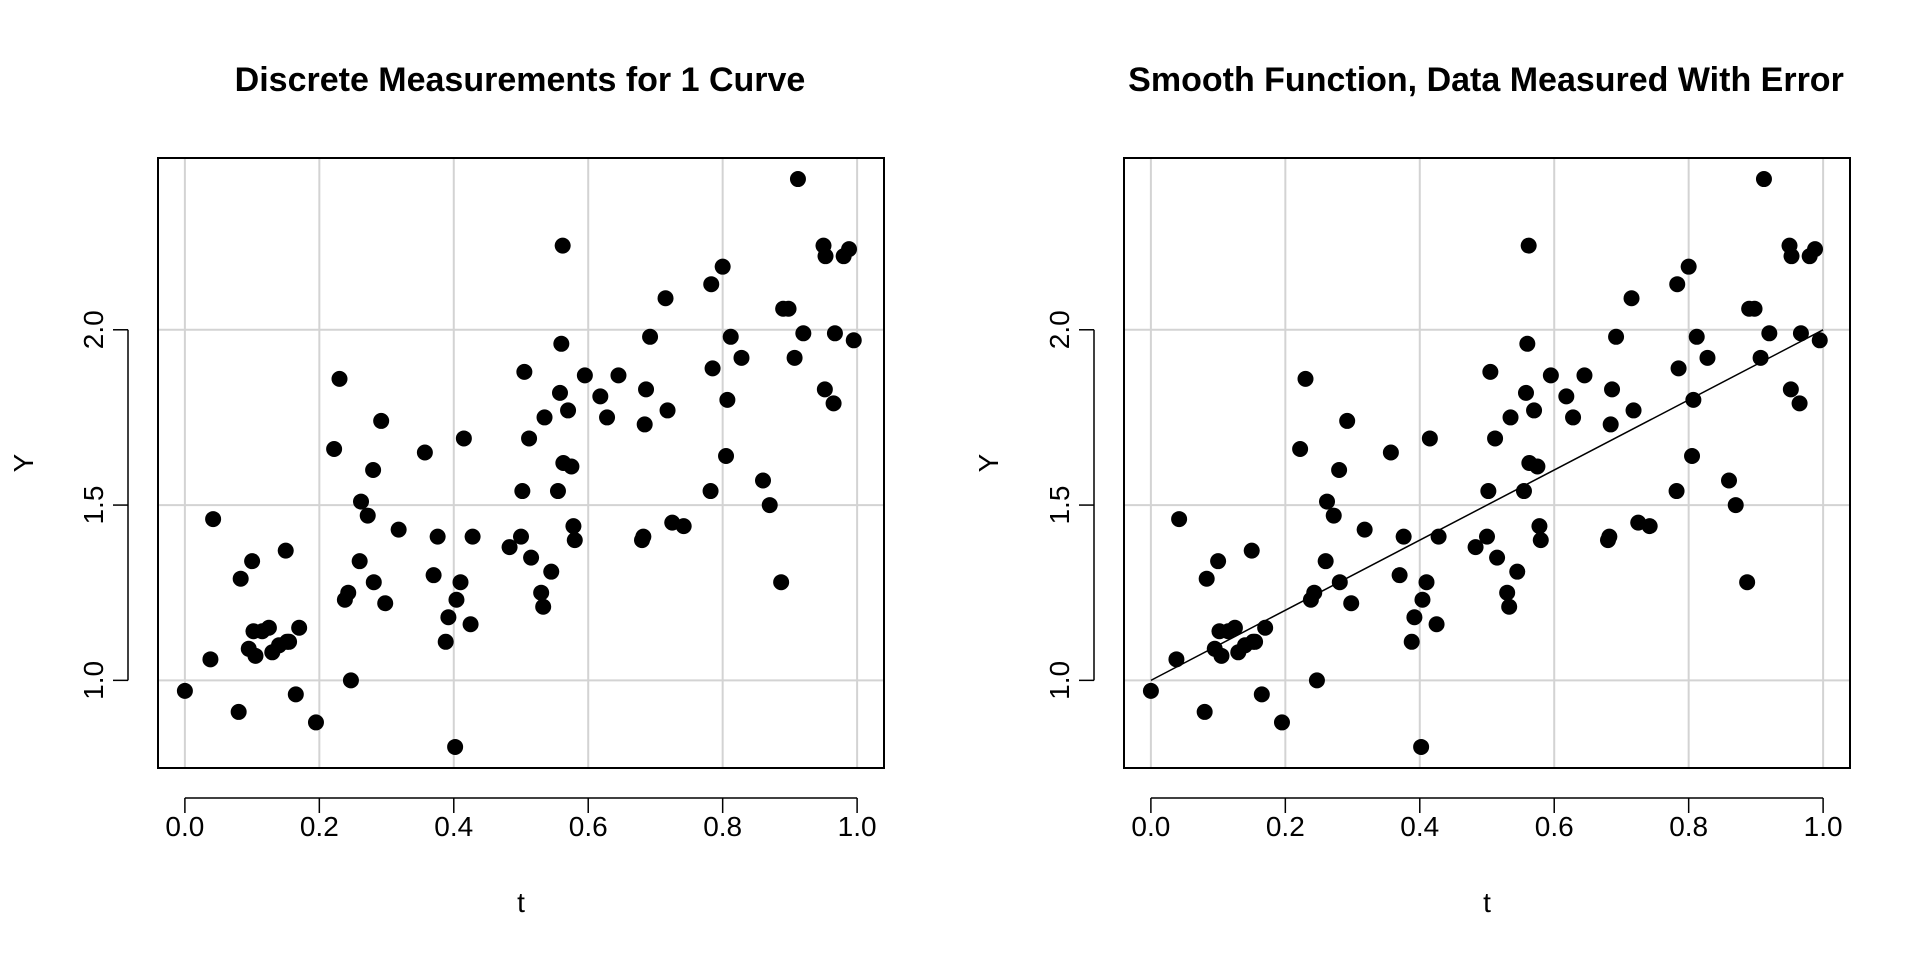  Describe the element at coordinates (1059, 505) in the screenshot. I see `chart-2-y-tick-label-1: 1.5` at that location.